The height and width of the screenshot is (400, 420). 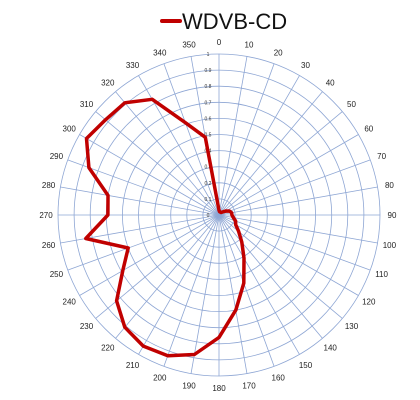 I want to click on angle-label: 330, so click(x=133, y=65).